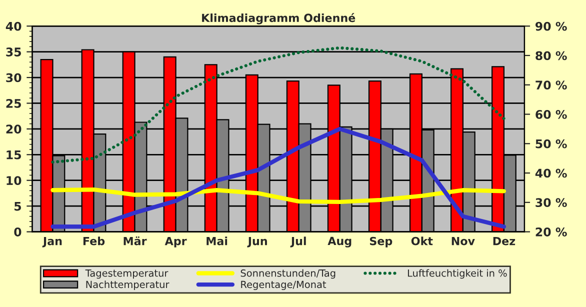 This screenshot has height=307, width=586. Describe the element at coordinates (551, 26) in the screenshot. I see `y2-tick-label: 90 %` at that location.